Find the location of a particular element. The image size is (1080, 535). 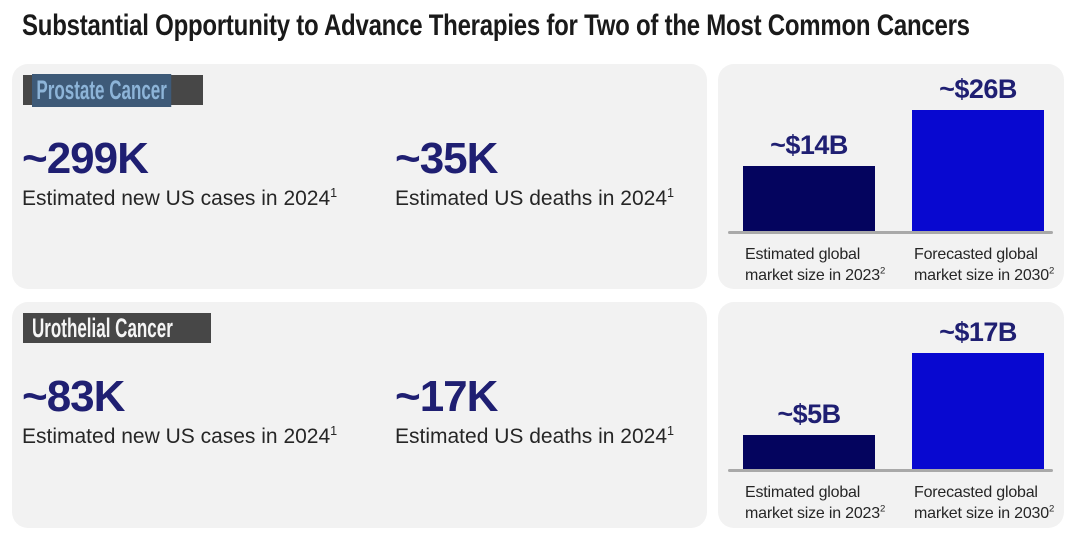

stat-deaths: ~17K Estimated US deaths in 20241 is located at coordinates (534, 411).